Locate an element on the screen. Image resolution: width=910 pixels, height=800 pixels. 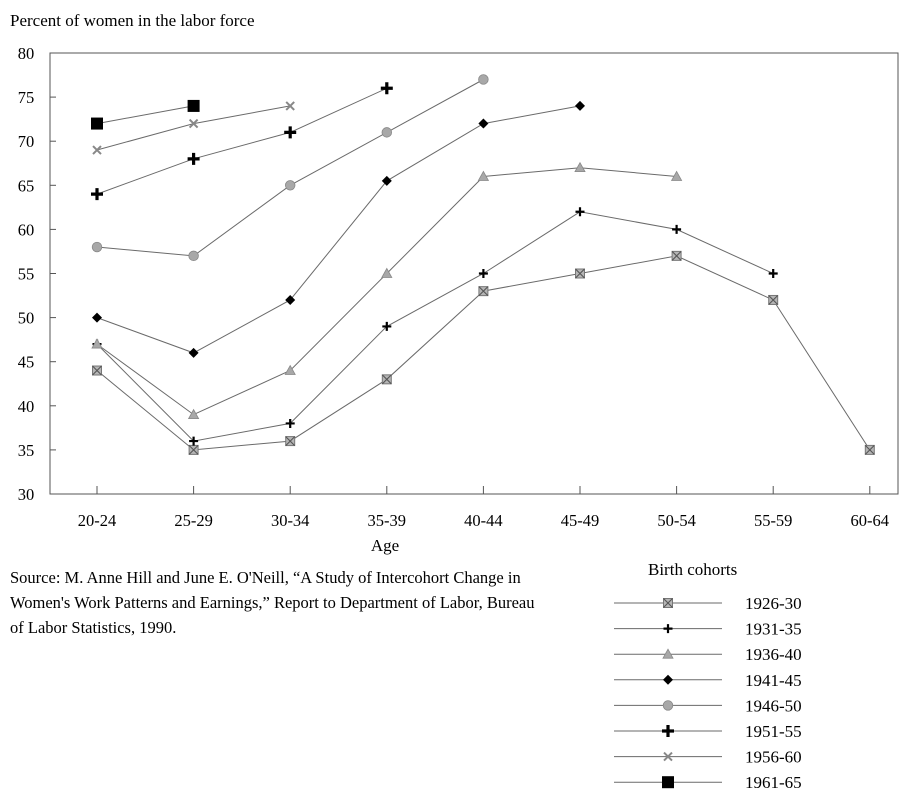
legend-label: 1926-30 is located at coordinates (773, 603).